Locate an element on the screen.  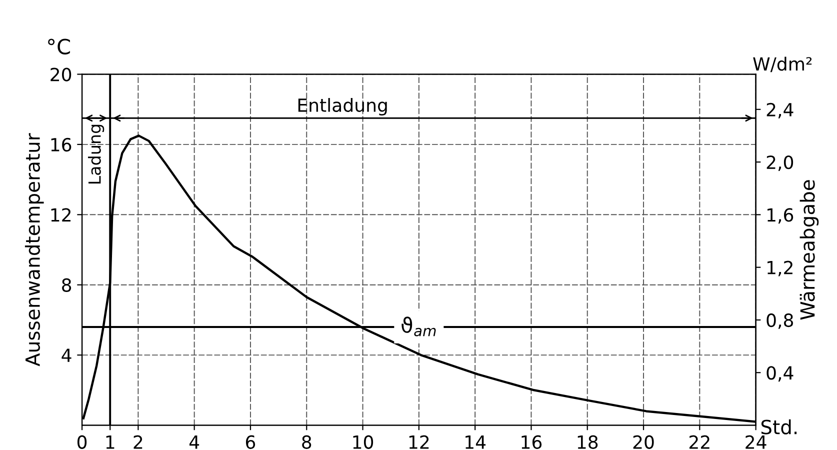
y-tick-label: 16 is located at coordinates (61, 145).